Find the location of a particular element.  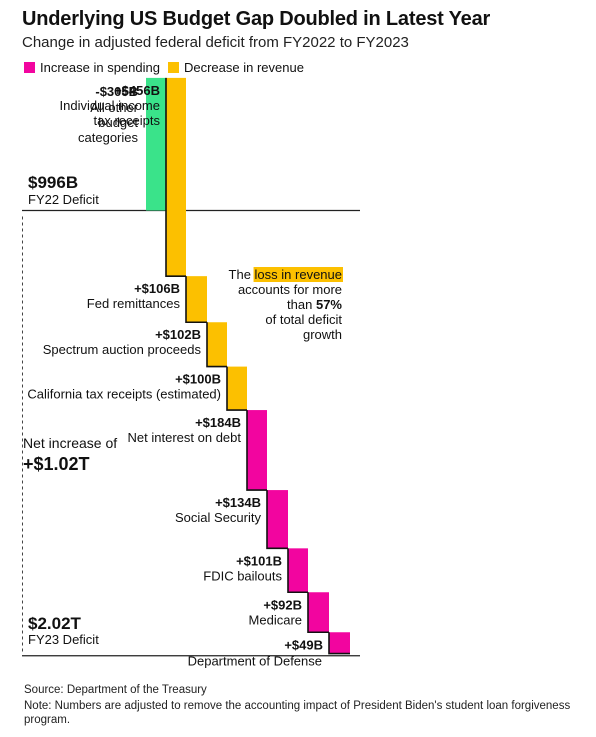

data-label-9: +$92B is located at coordinates (282, 604).